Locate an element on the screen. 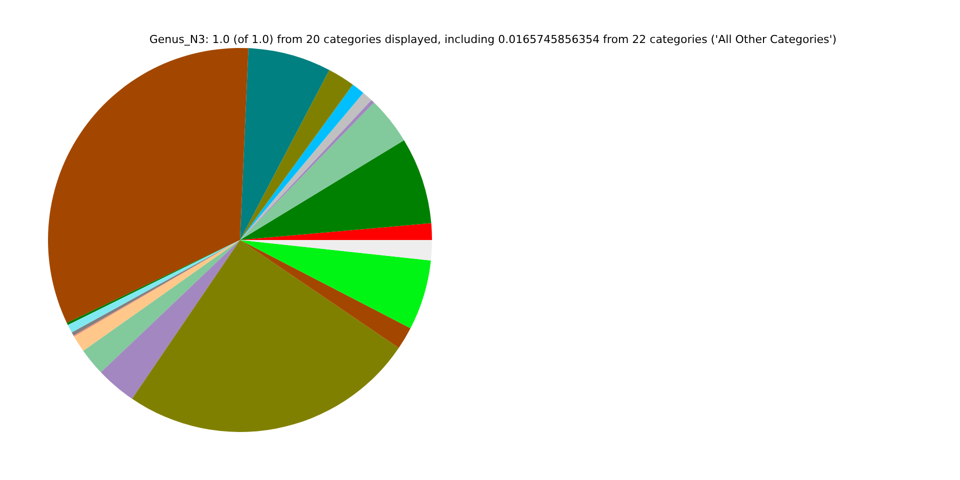 Image resolution: width=960 pixels, height=480 pixels. text: Genus_N3: 1.0 (of 1.0) from 20 categories displayed, including 0.0165745856354 from 22 categories ('All Other Categories') is located at coordinates (493, 39).